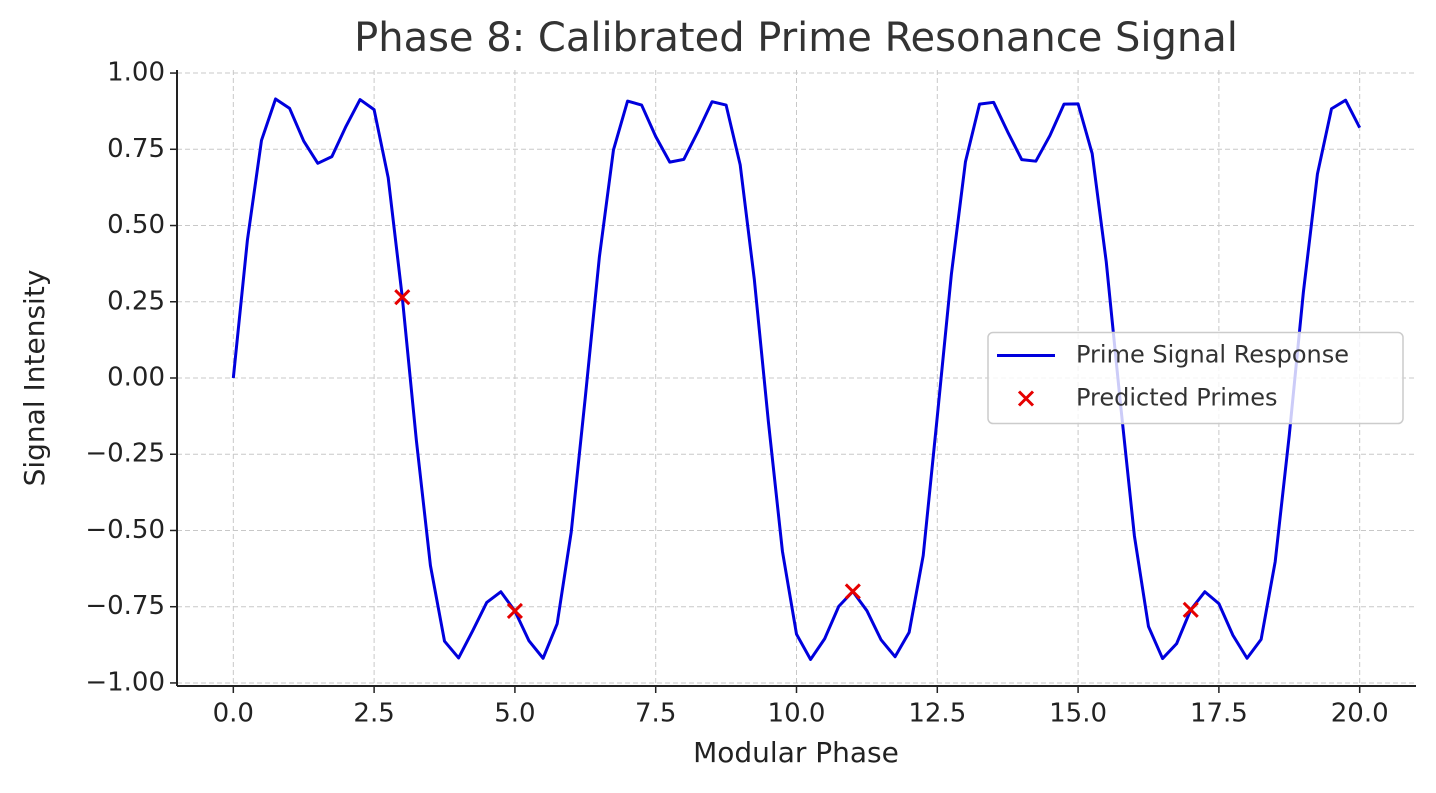 The width and height of the screenshot is (1436, 793). What do you see at coordinates (125, 682) in the screenshot?
I see `y-tick-label: −1.00` at bounding box center [125, 682].